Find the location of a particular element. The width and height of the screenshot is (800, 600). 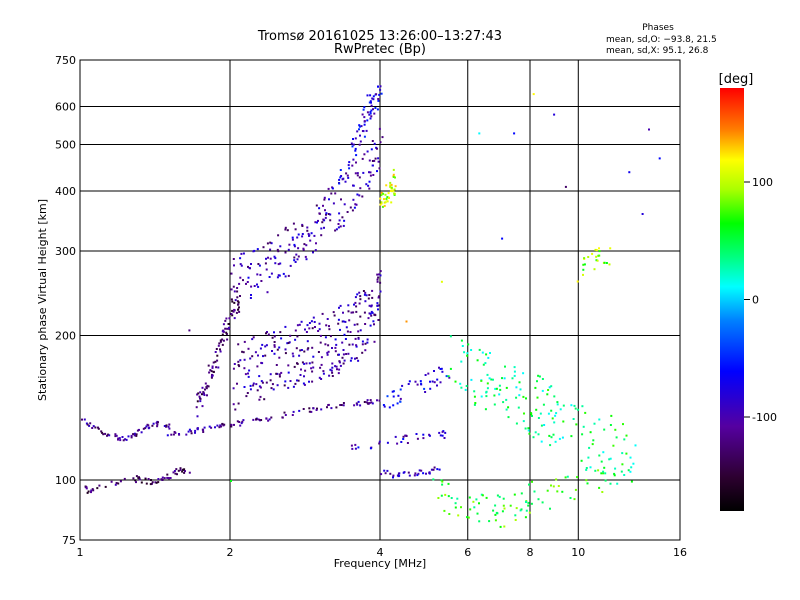

colorbar-tick-label: 0 is located at coordinates (755, 300).